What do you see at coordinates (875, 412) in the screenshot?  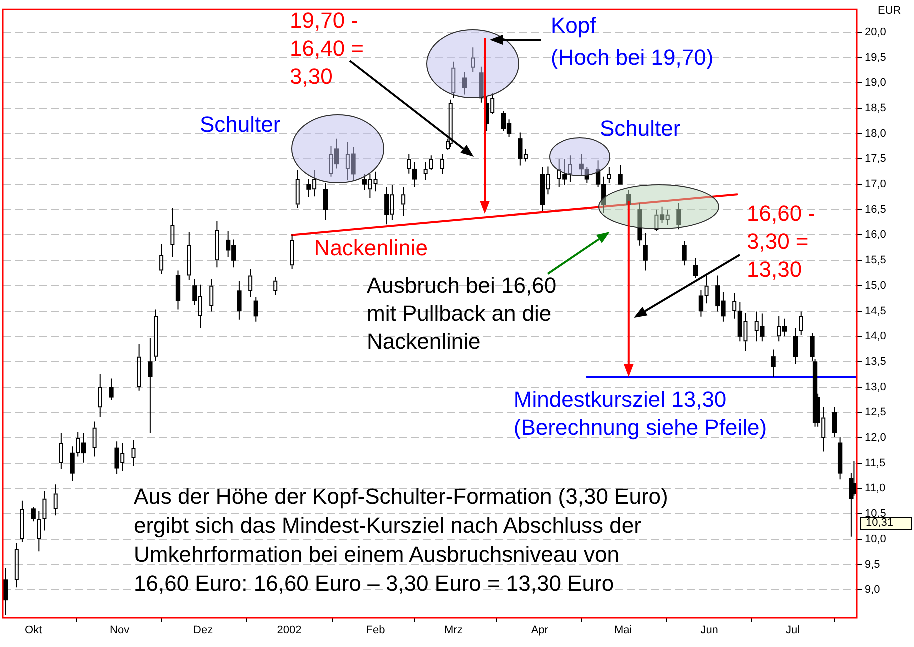 I see `y-tick-label: 12,5` at bounding box center [875, 412].